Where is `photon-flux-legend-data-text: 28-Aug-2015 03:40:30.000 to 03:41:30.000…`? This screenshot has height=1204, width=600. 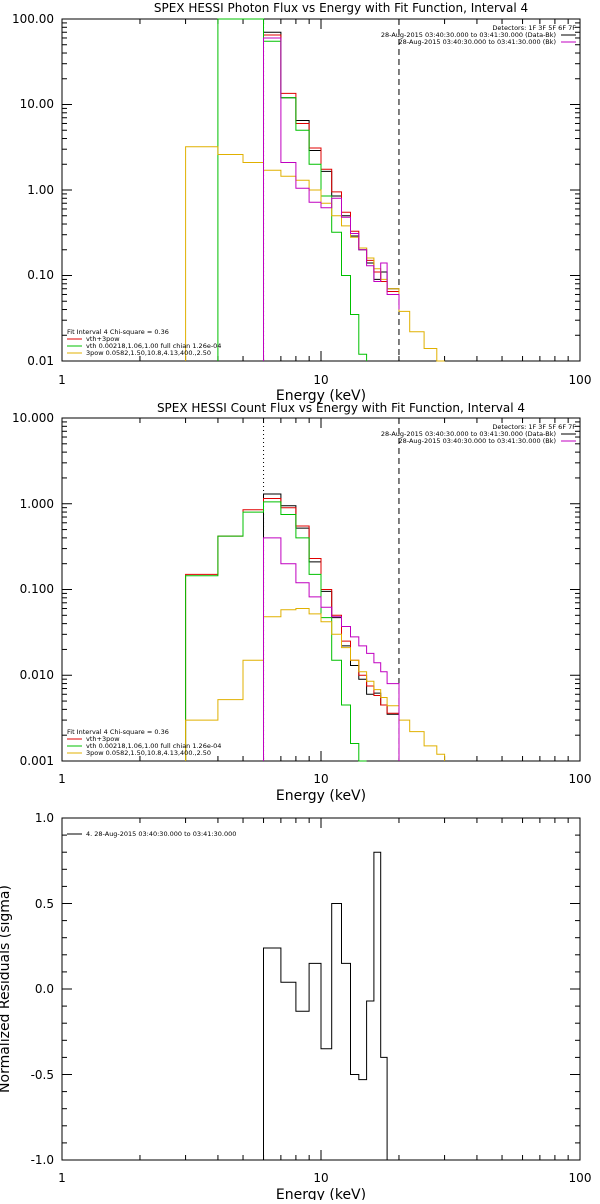 photon-flux-legend-data-text: 28-Aug-2015 03:40:30.000 to 03:41:30.000… is located at coordinates (468, 35).